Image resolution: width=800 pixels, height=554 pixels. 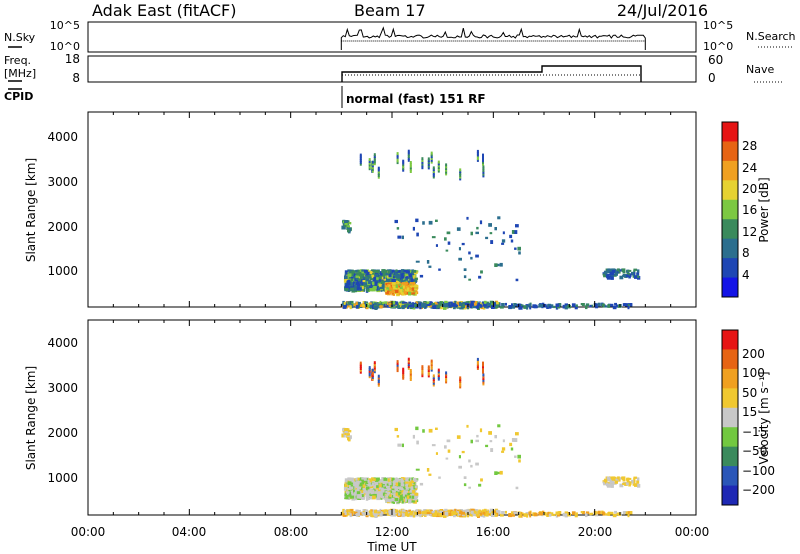 I want to click on velocity-y-tick-3000: 3000, so click(x=62, y=388).